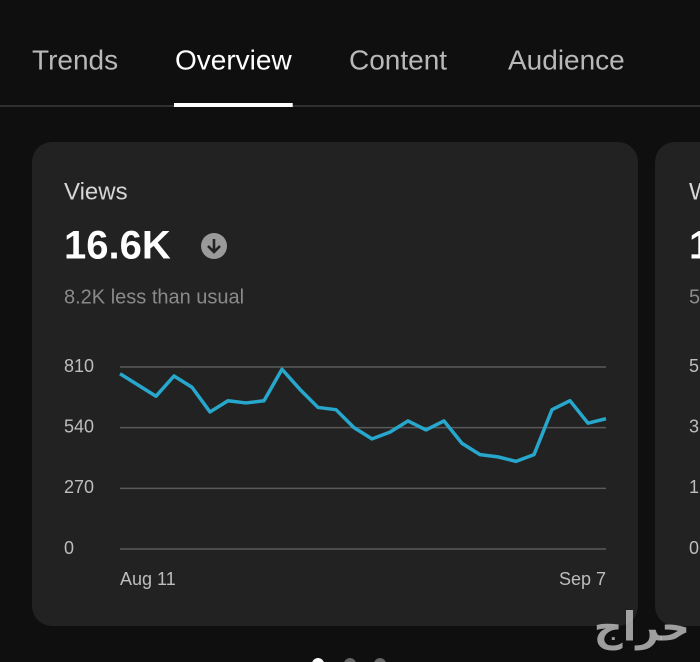  Describe the element at coordinates (694, 426) in the screenshot. I see `next-card-tick-label: 3` at that location.